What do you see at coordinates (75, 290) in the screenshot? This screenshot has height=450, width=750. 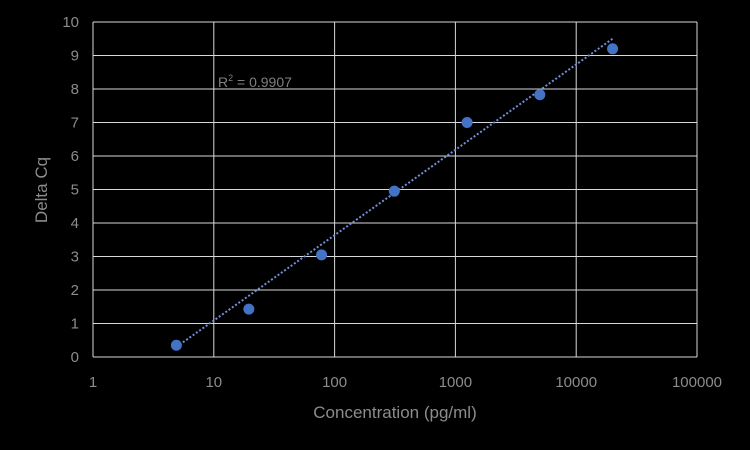 I see `y-tick-label: 2` at bounding box center [75, 290].